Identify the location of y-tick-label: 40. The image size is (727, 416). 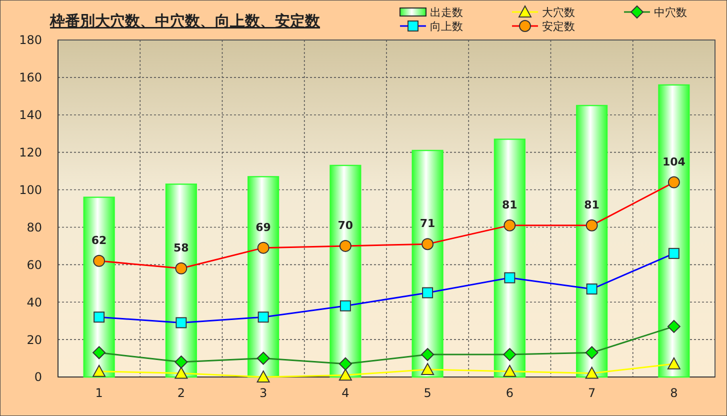
(34, 302).